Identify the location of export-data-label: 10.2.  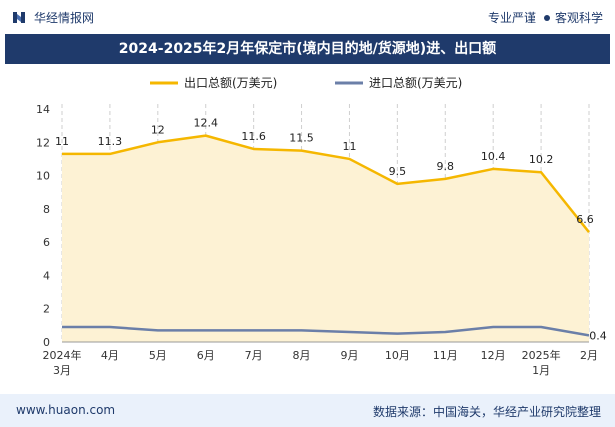
(541, 159).